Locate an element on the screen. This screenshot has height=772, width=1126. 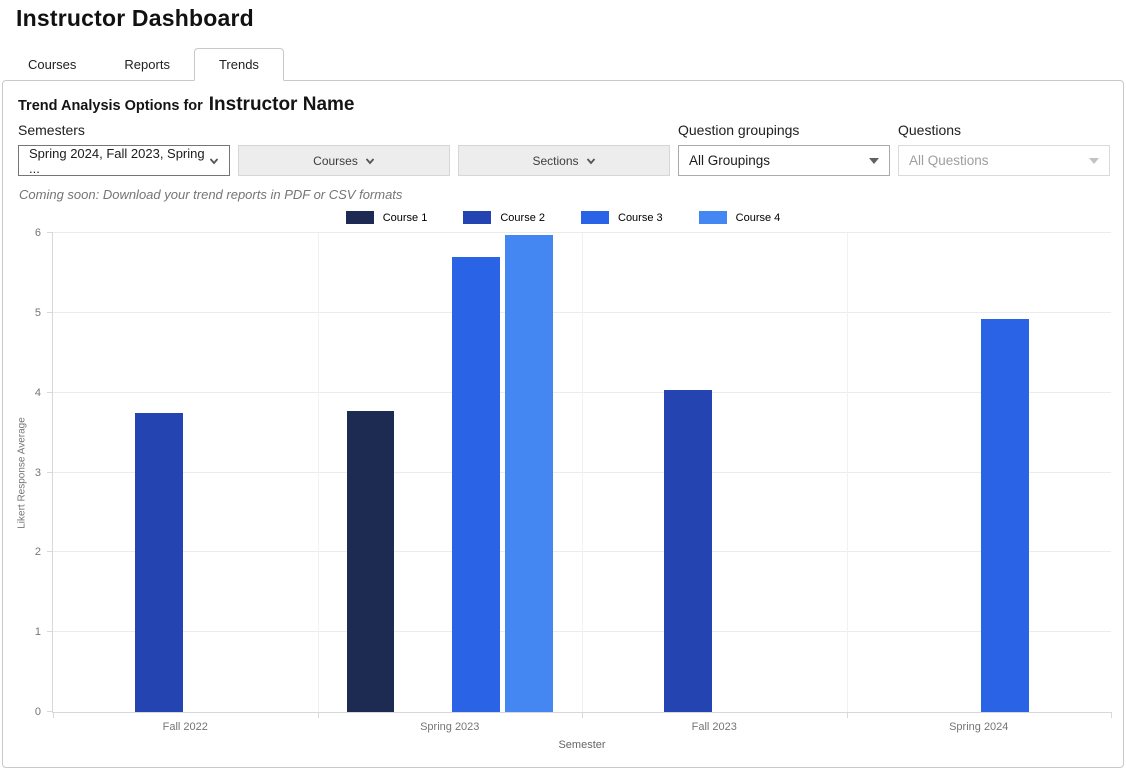
semesters-label: Semesters is located at coordinates (51, 130).